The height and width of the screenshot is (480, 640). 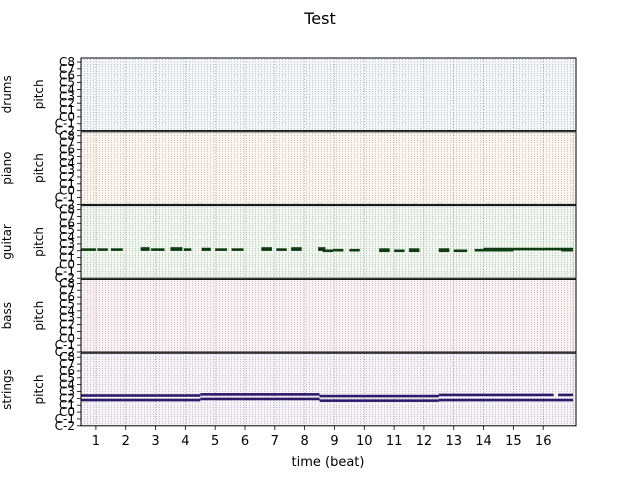 I want to click on x-tick-label: 14, so click(x=483, y=441).